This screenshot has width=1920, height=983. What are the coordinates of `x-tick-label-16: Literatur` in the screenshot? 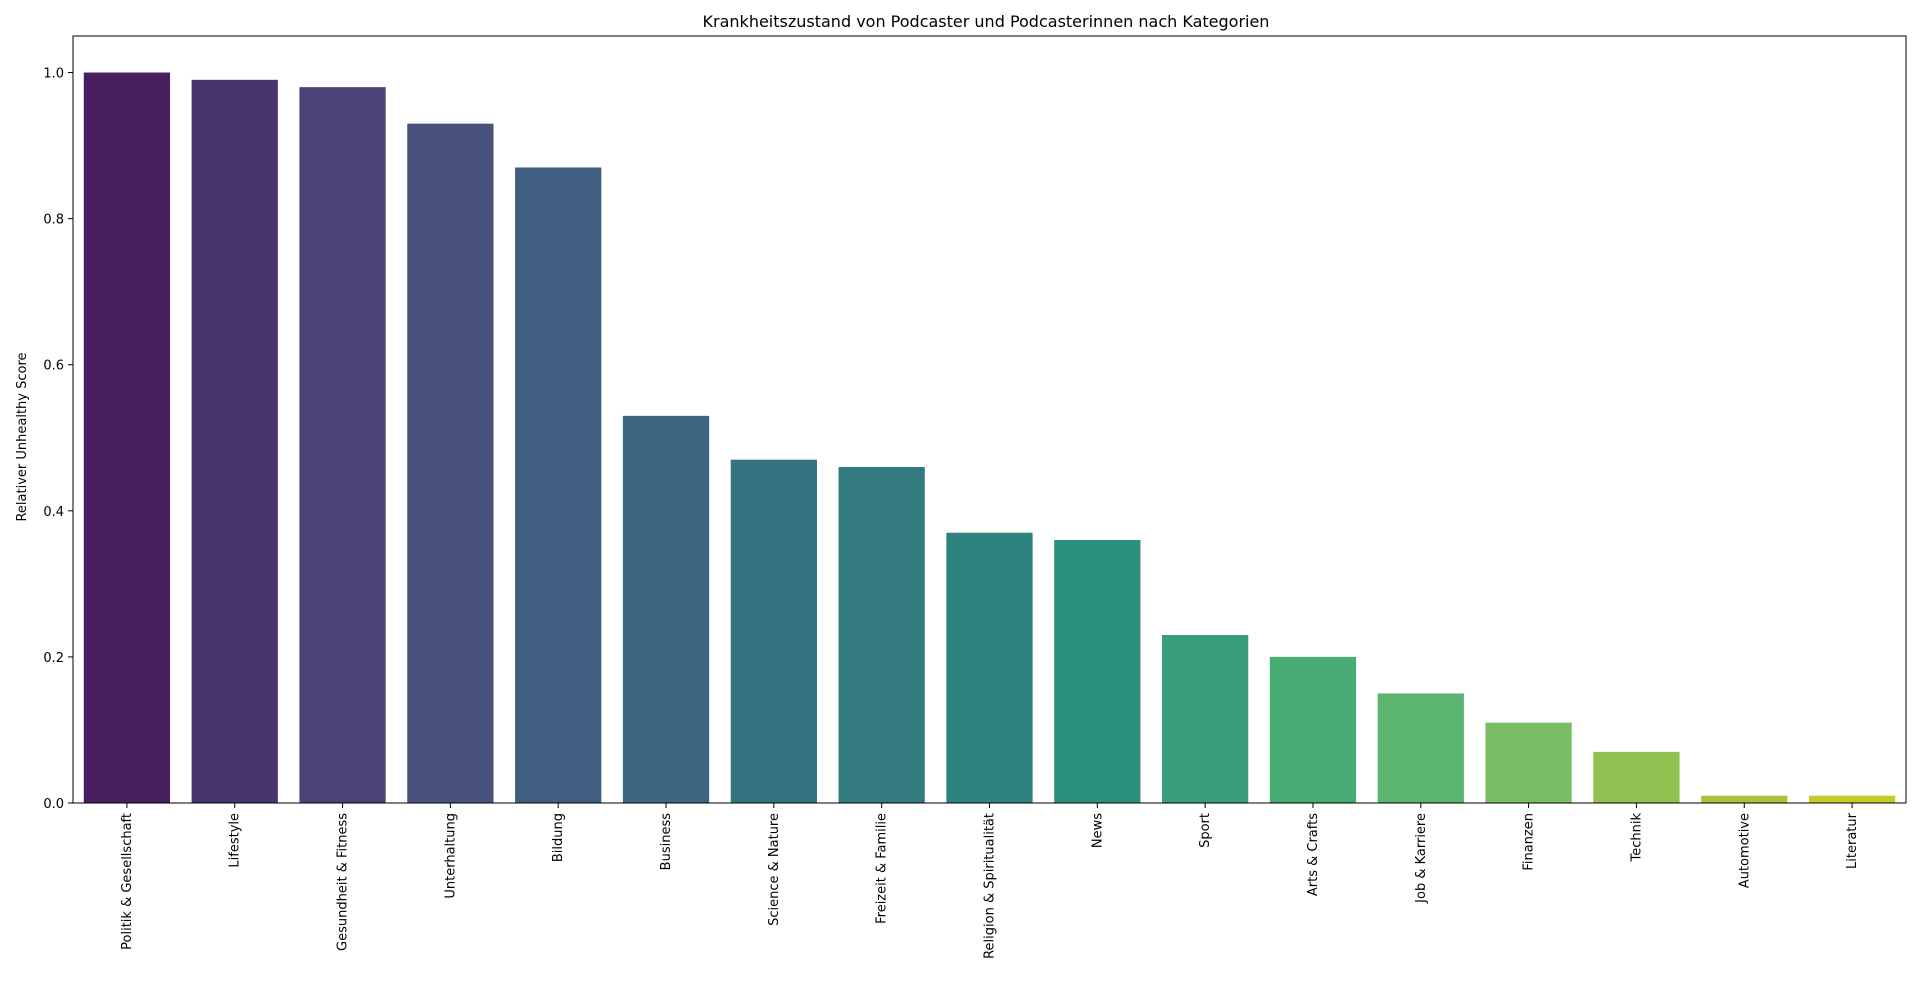 It's located at (1852, 840).